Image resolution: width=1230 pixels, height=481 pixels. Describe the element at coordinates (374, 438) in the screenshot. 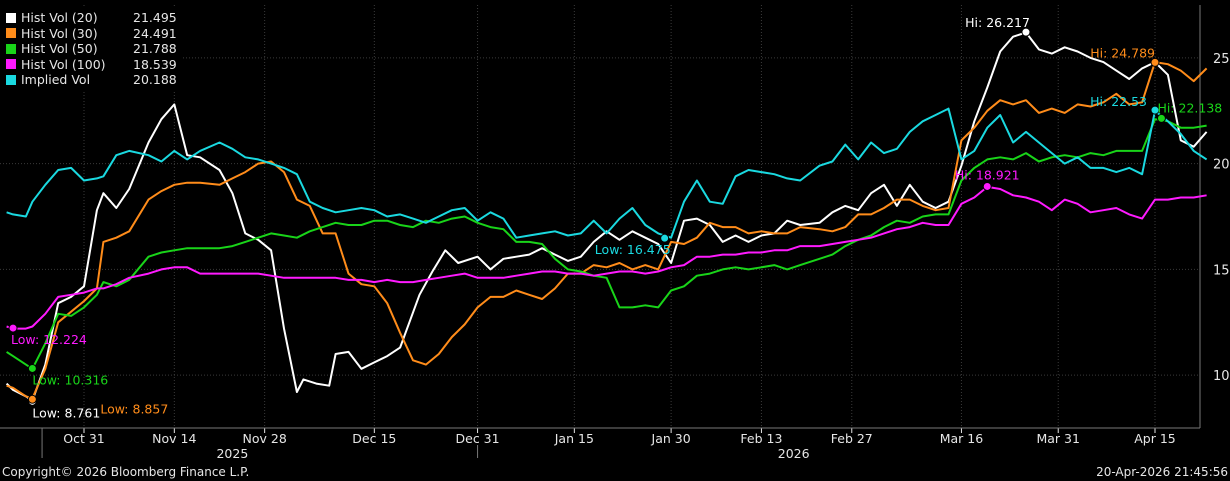

I see `x-tick-label: Dec 15` at that location.